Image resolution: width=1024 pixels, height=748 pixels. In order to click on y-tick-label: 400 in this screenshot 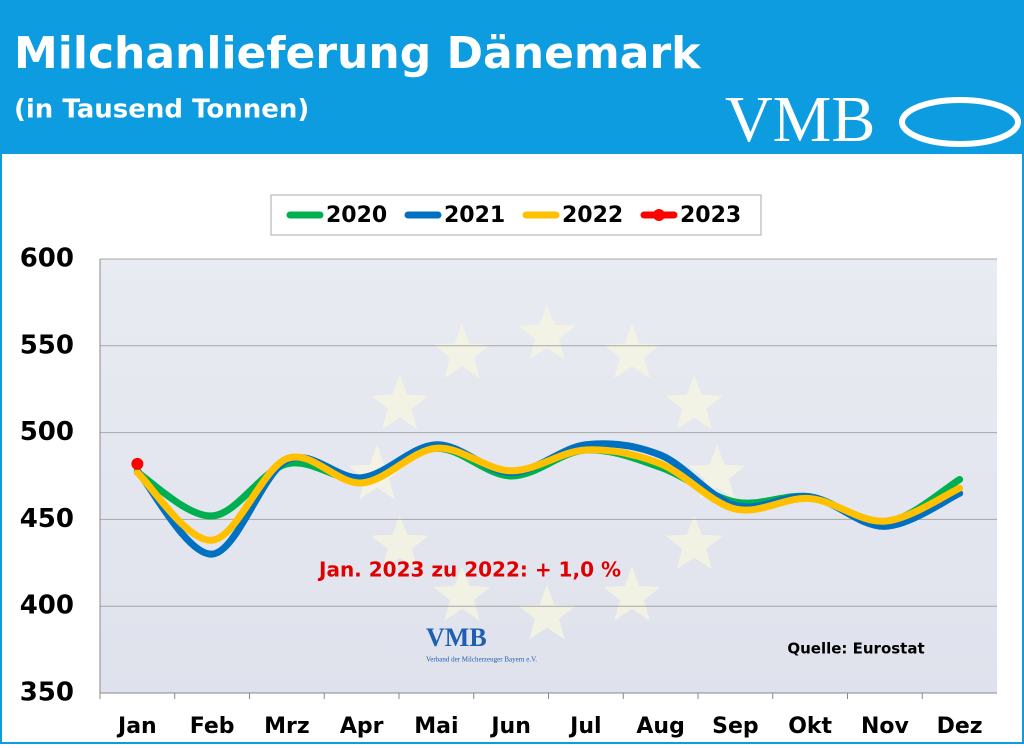, I will do `click(47, 606)`.